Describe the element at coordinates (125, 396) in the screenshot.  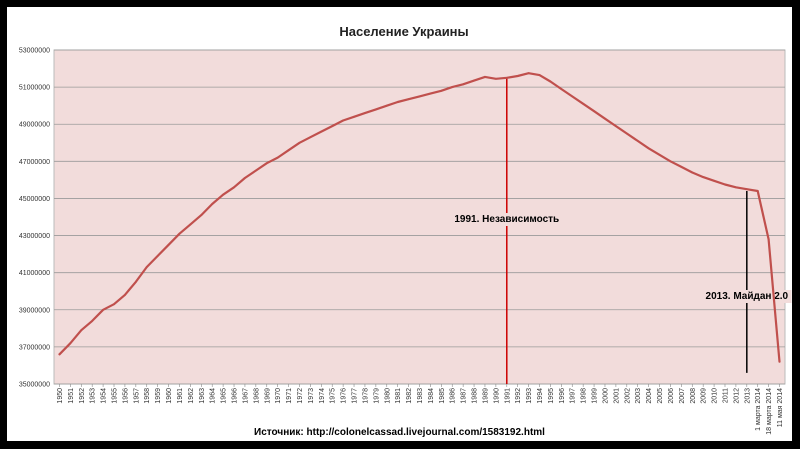
I see `x-tick-label: 1956` at that location.